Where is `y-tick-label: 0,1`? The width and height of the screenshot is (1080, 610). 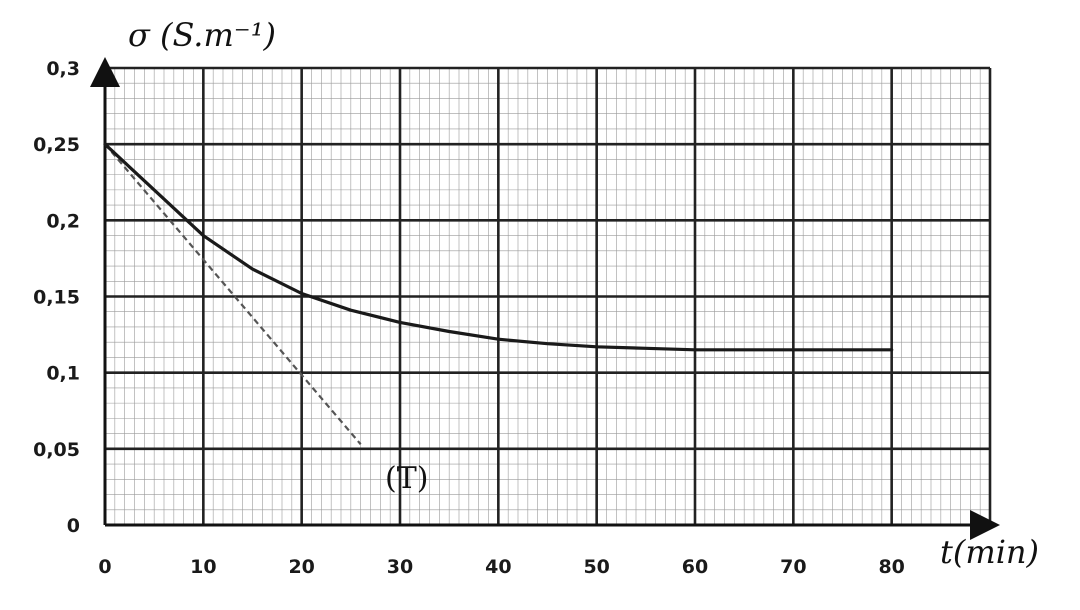
y-tick-label: 0,1 is located at coordinates (63, 374).